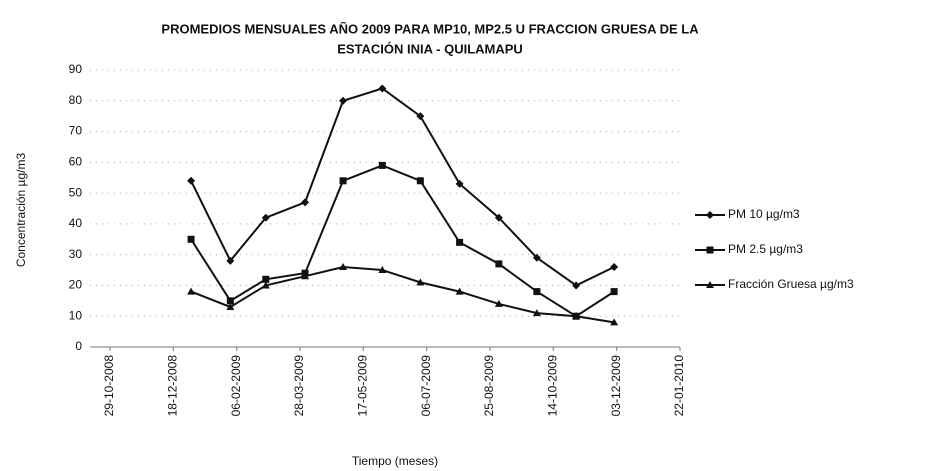  I want to click on legend-label: PM 10 µg/m3, so click(764, 214).